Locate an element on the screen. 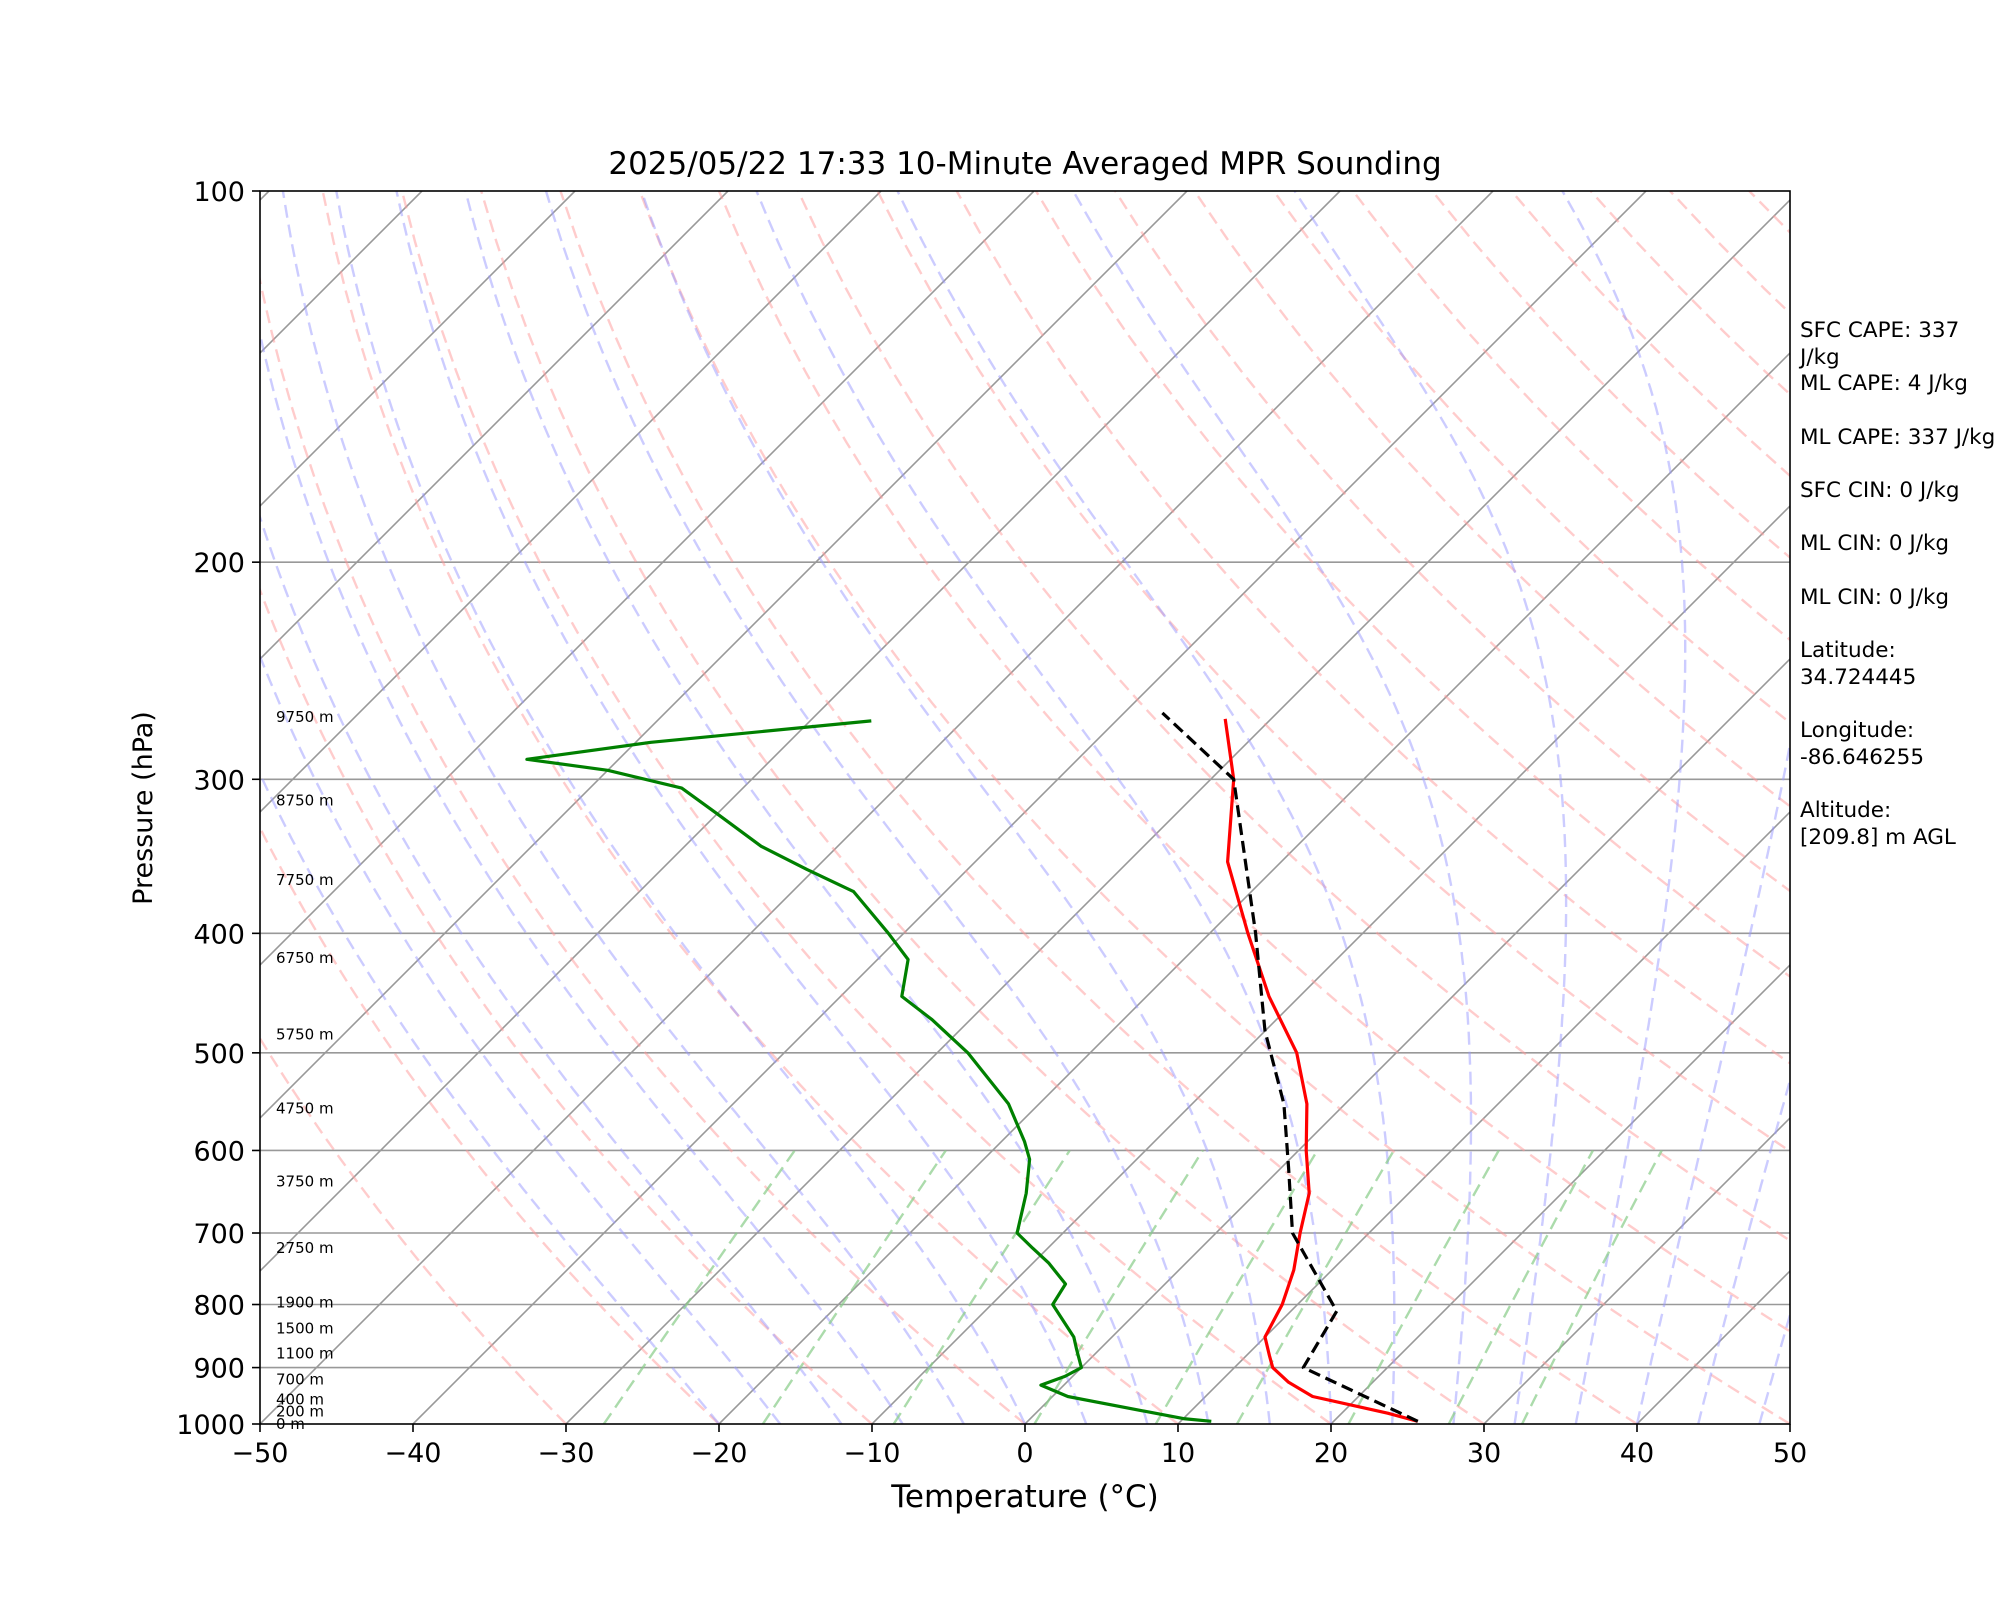 The height and width of the screenshot is (1600, 2000). x-tick-label: 30 is located at coordinates (1484, 1453).